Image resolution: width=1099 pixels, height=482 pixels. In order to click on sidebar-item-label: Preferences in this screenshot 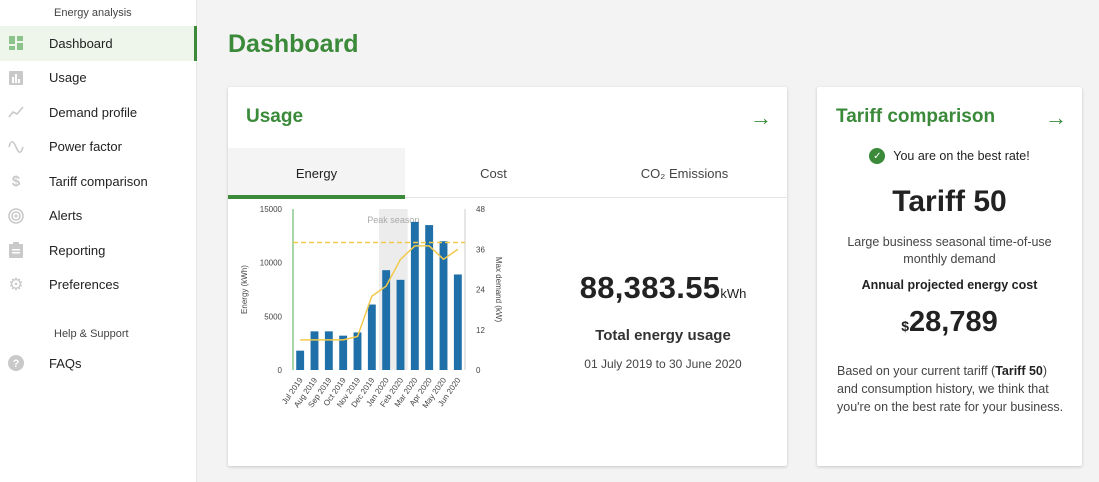, I will do `click(84, 285)`.